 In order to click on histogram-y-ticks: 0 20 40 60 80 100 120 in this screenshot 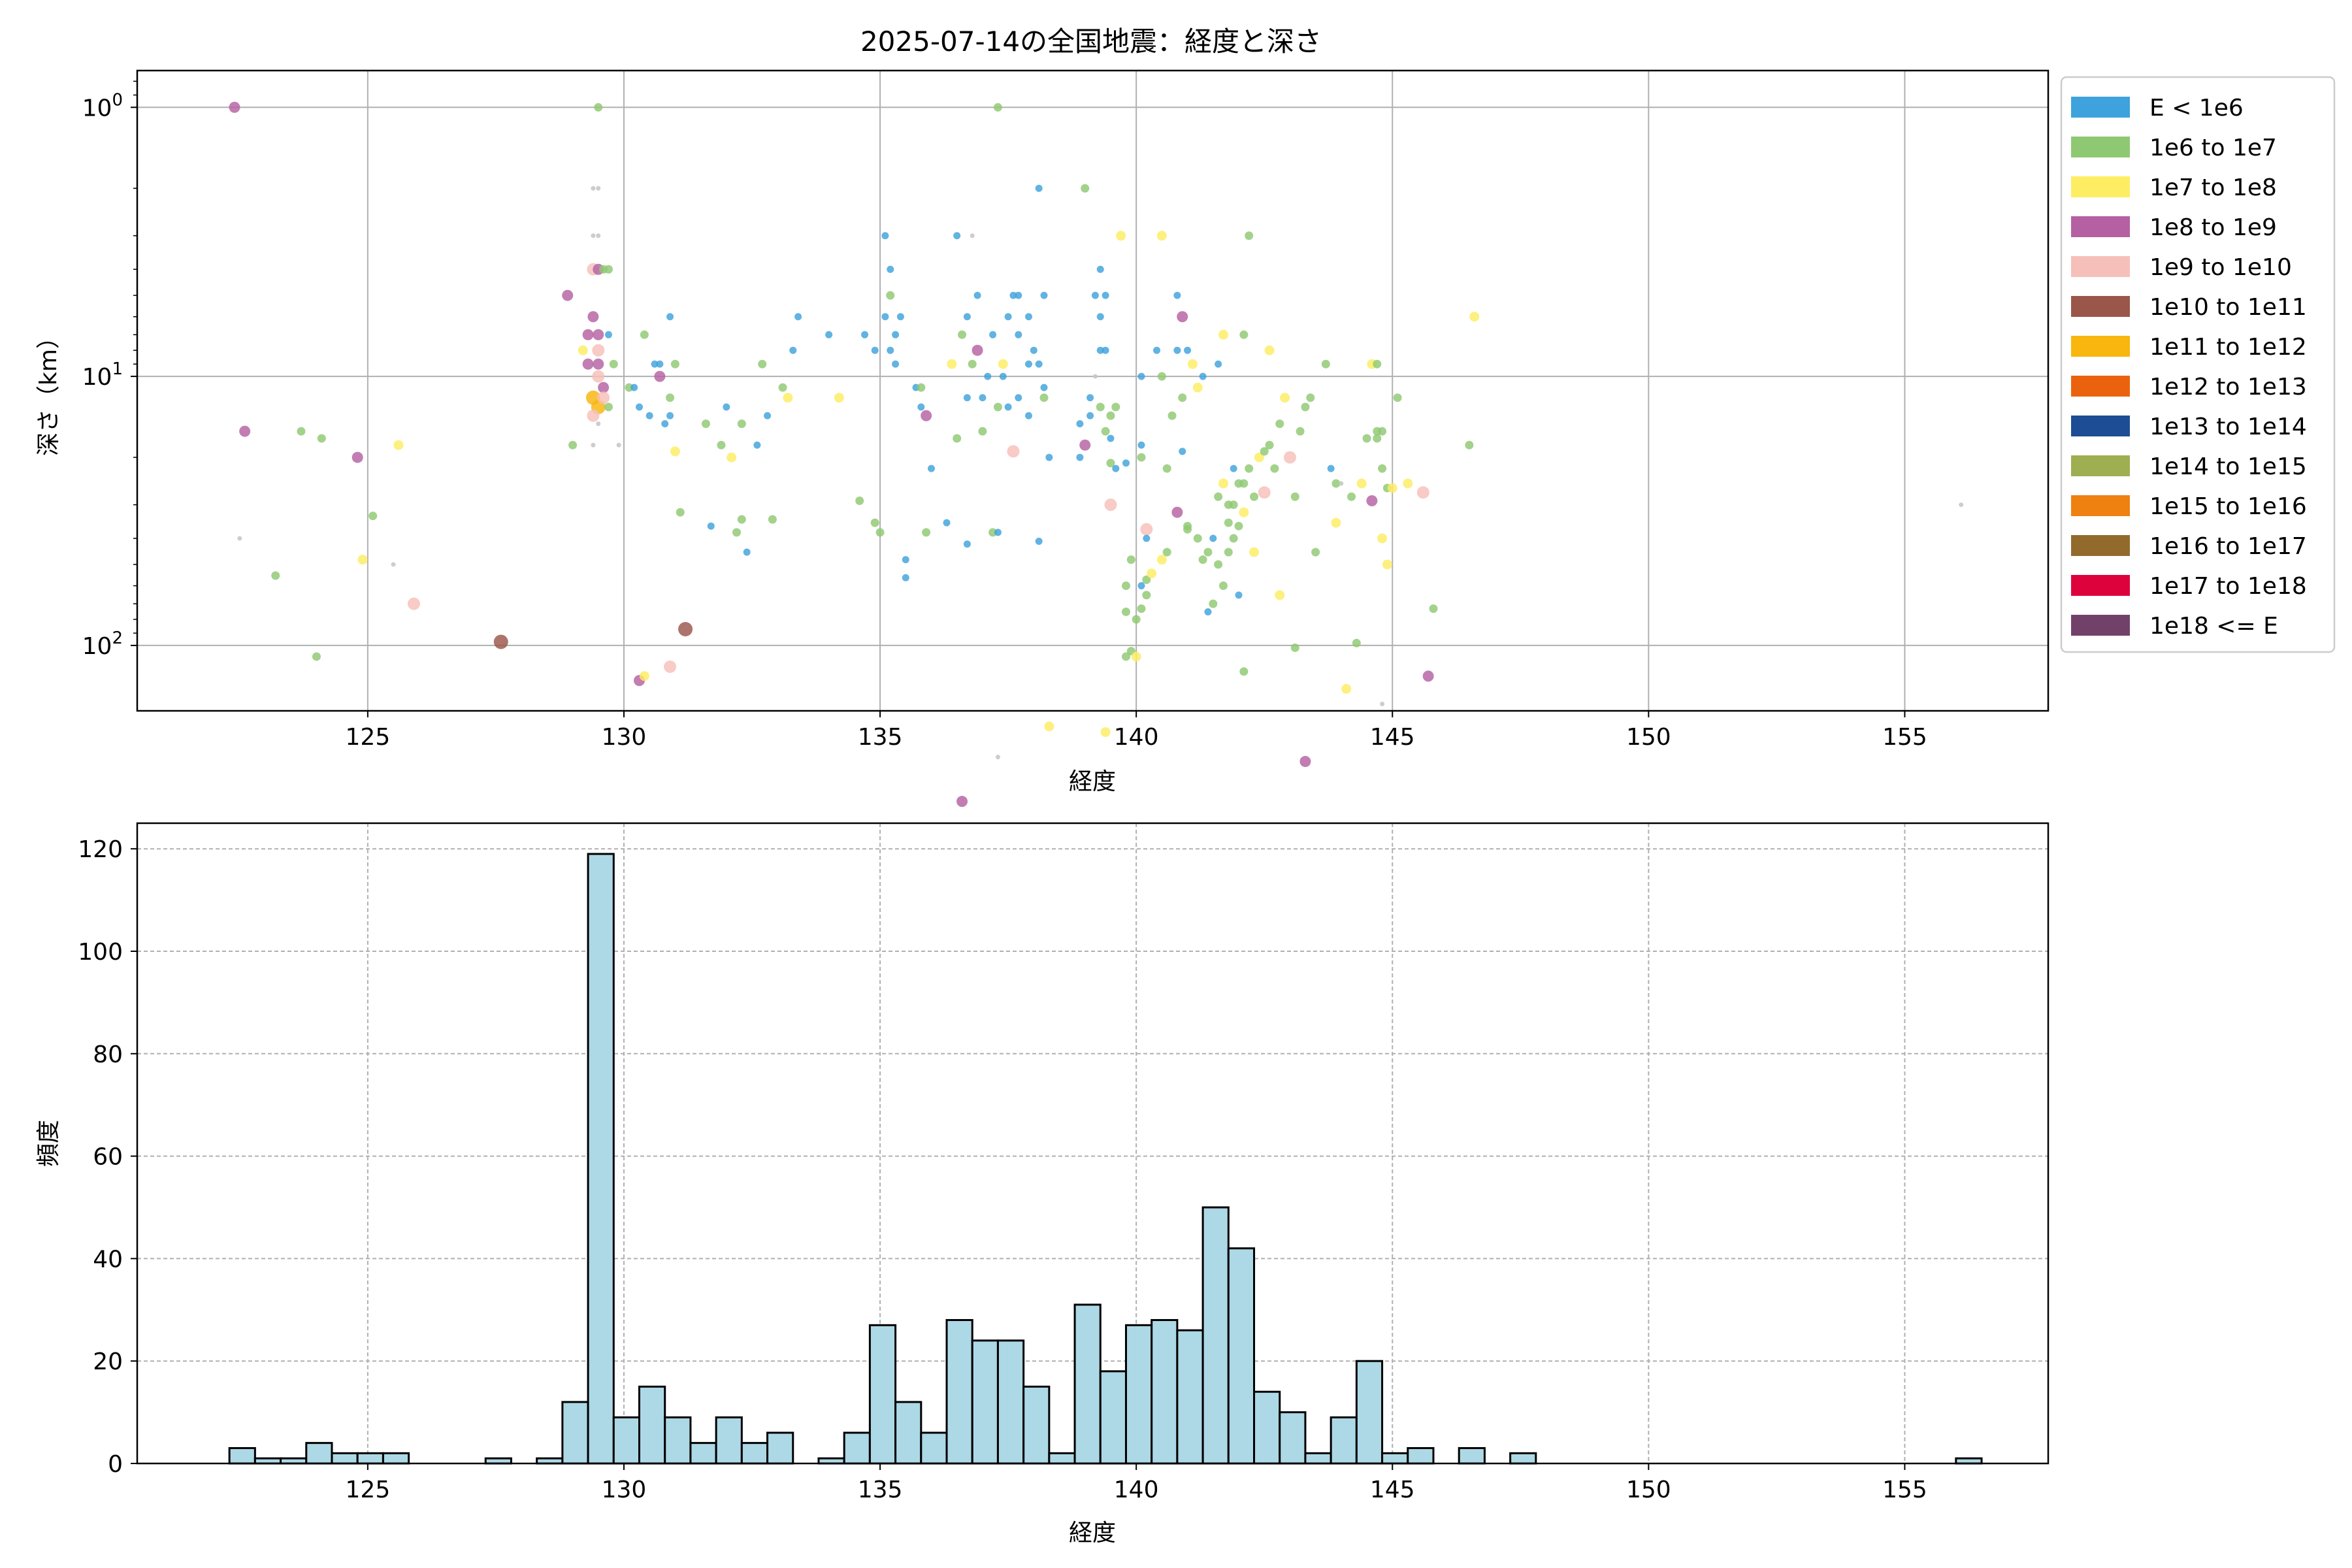, I will do `click(107, 1157)`.